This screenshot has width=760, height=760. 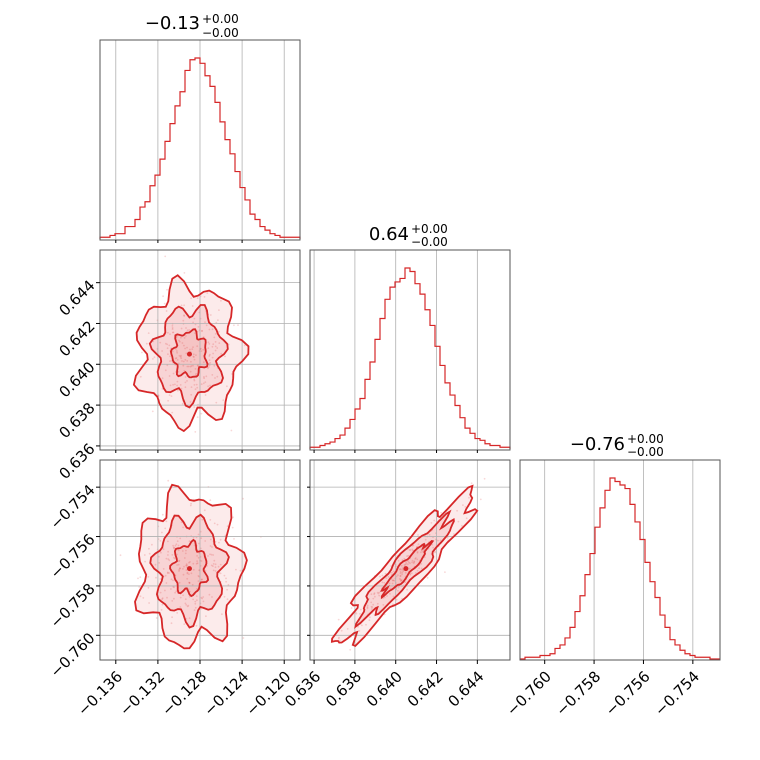 What do you see at coordinates (220, 19) in the screenshot?
I see `param-title-1-upper: +0.00` at bounding box center [220, 19].